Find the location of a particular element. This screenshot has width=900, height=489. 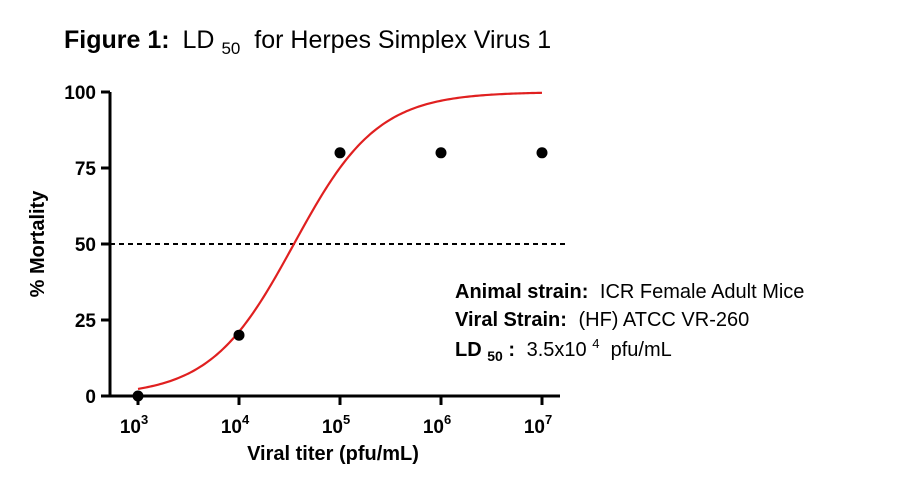

x-ticks: 10³ 10⁴ 10⁵ 10⁶ 10⁷ is located at coordinates (336, 417).